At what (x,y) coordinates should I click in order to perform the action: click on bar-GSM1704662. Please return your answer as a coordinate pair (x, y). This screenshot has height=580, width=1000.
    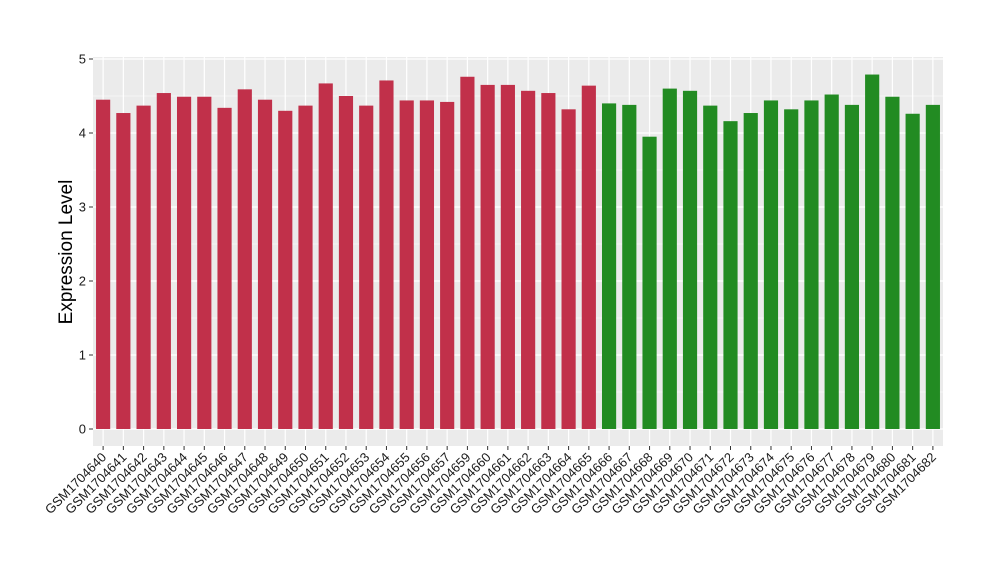
    Looking at the image, I should click on (528, 259).